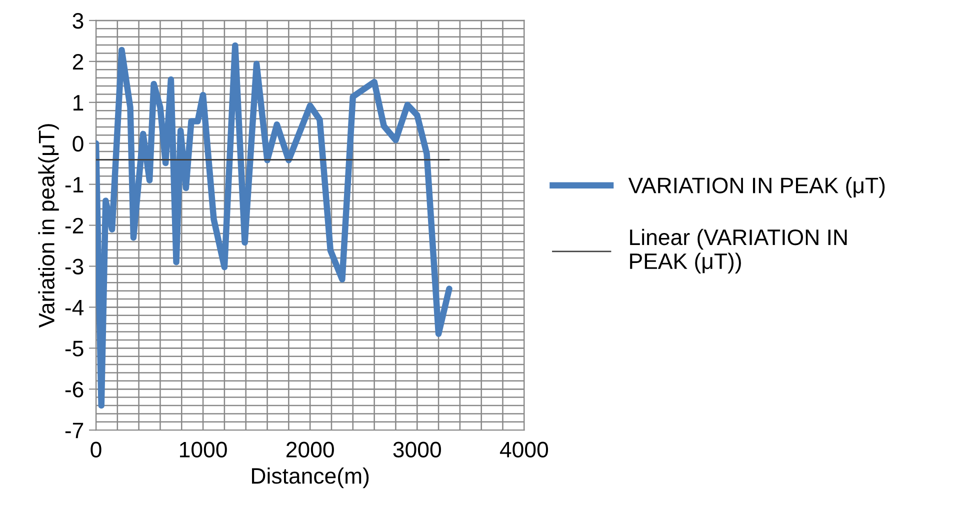 The image size is (960, 512). What do you see at coordinates (74, 266) in the screenshot?
I see `y-tick-label: -3` at bounding box center [74, 266].